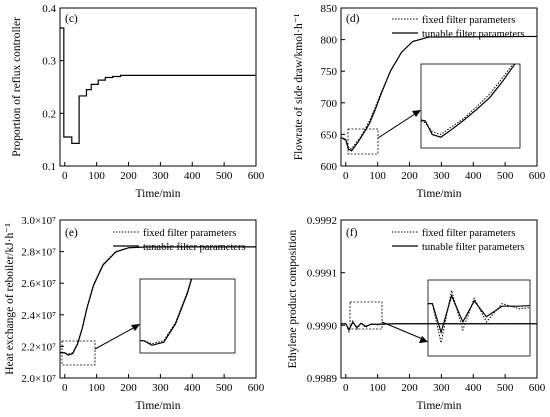  I want to click on panel-d-zoom-box, so click(363, 141).